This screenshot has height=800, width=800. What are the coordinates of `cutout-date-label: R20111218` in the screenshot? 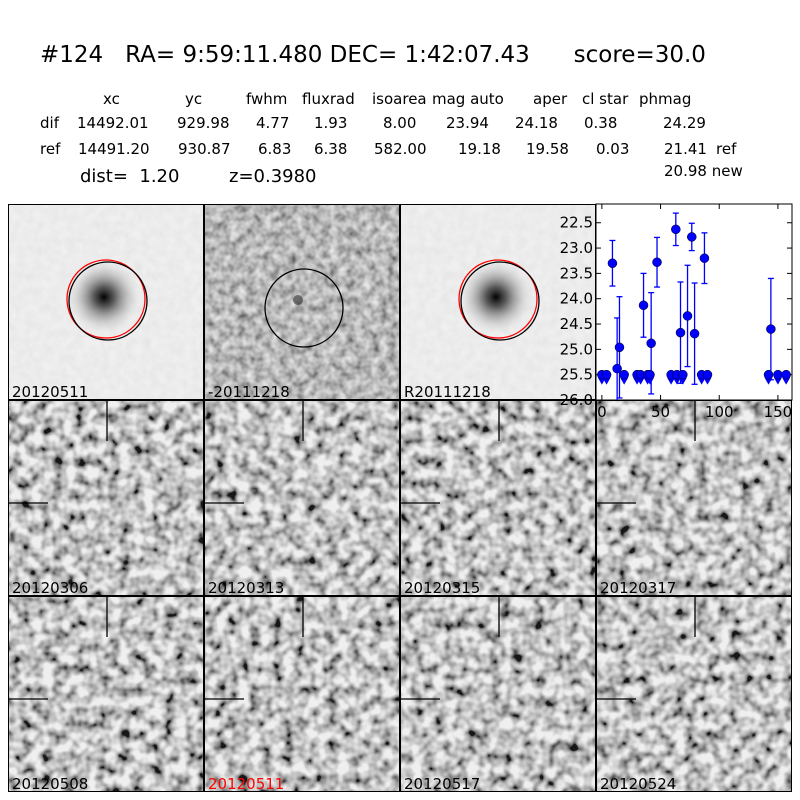 It's located at (447, 391).